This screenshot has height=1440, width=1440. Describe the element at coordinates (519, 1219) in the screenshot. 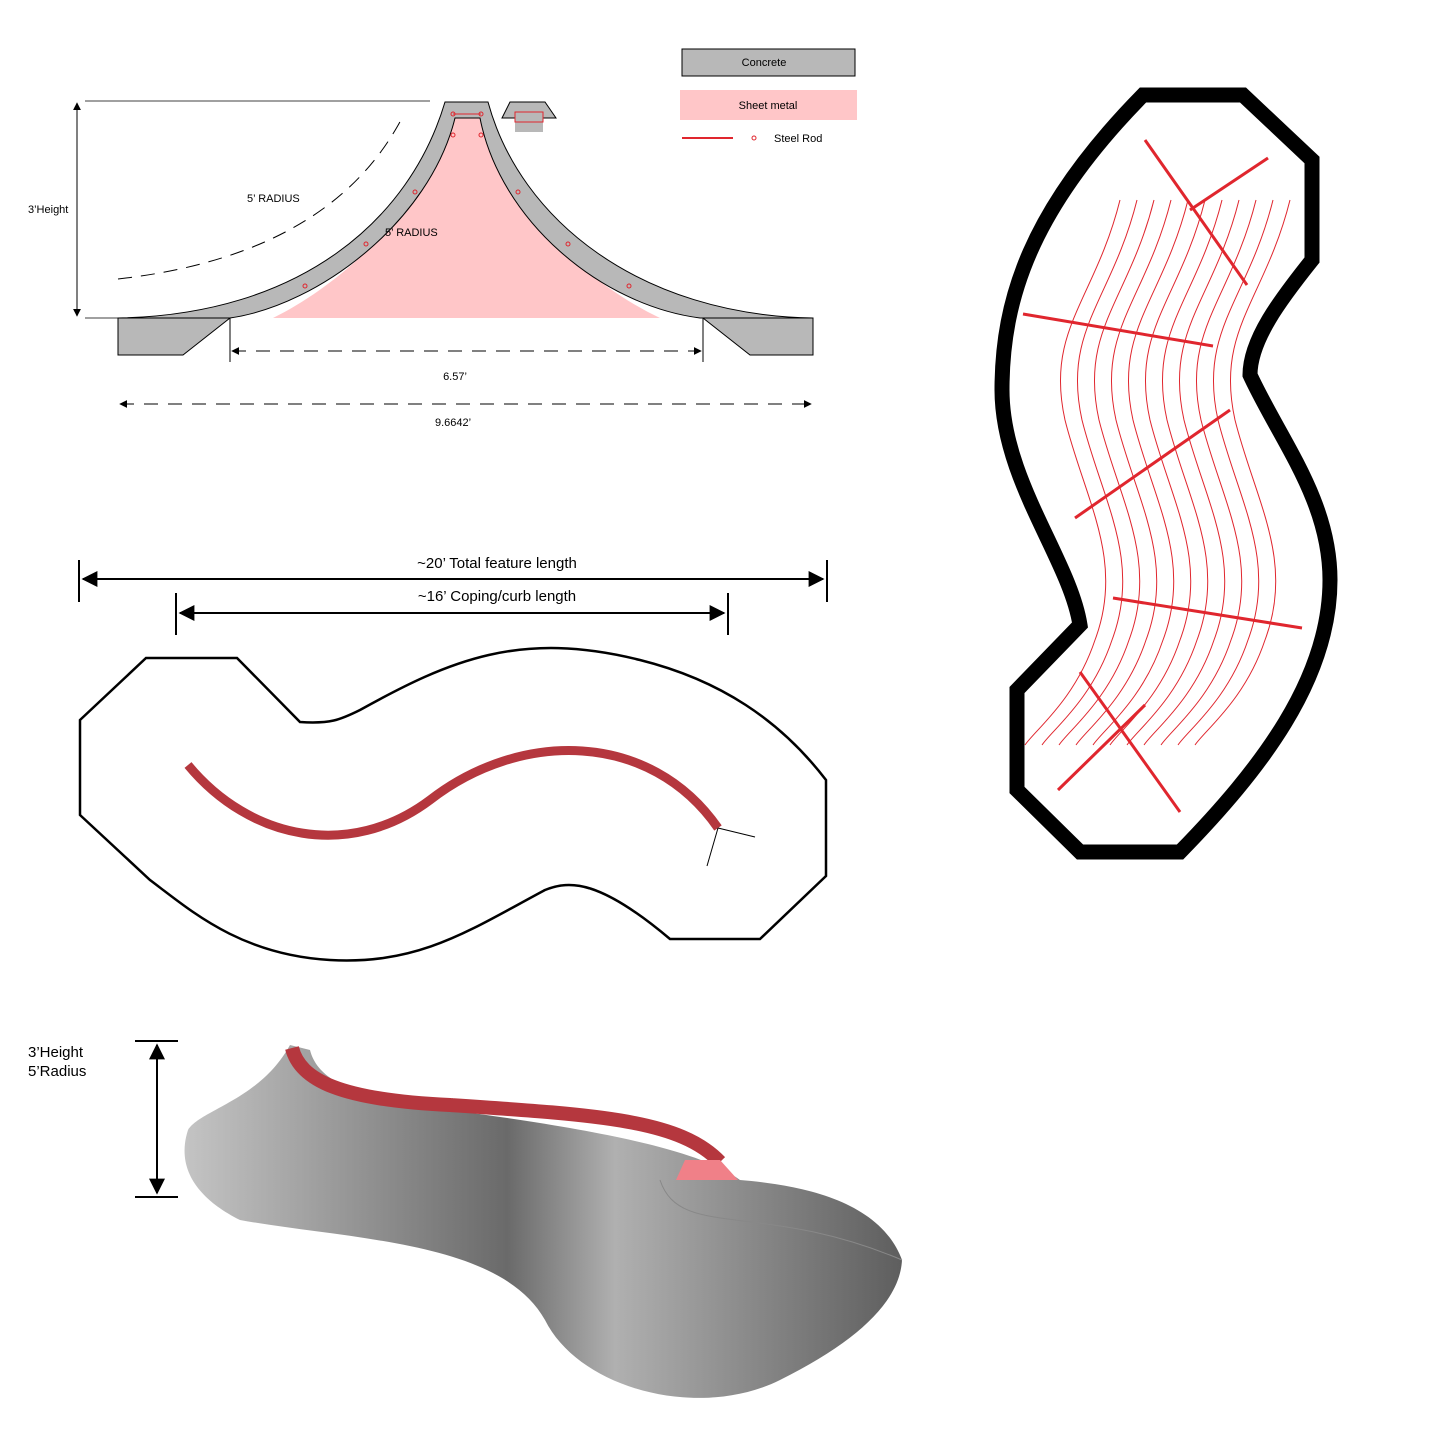

I see `render-view` at that location.